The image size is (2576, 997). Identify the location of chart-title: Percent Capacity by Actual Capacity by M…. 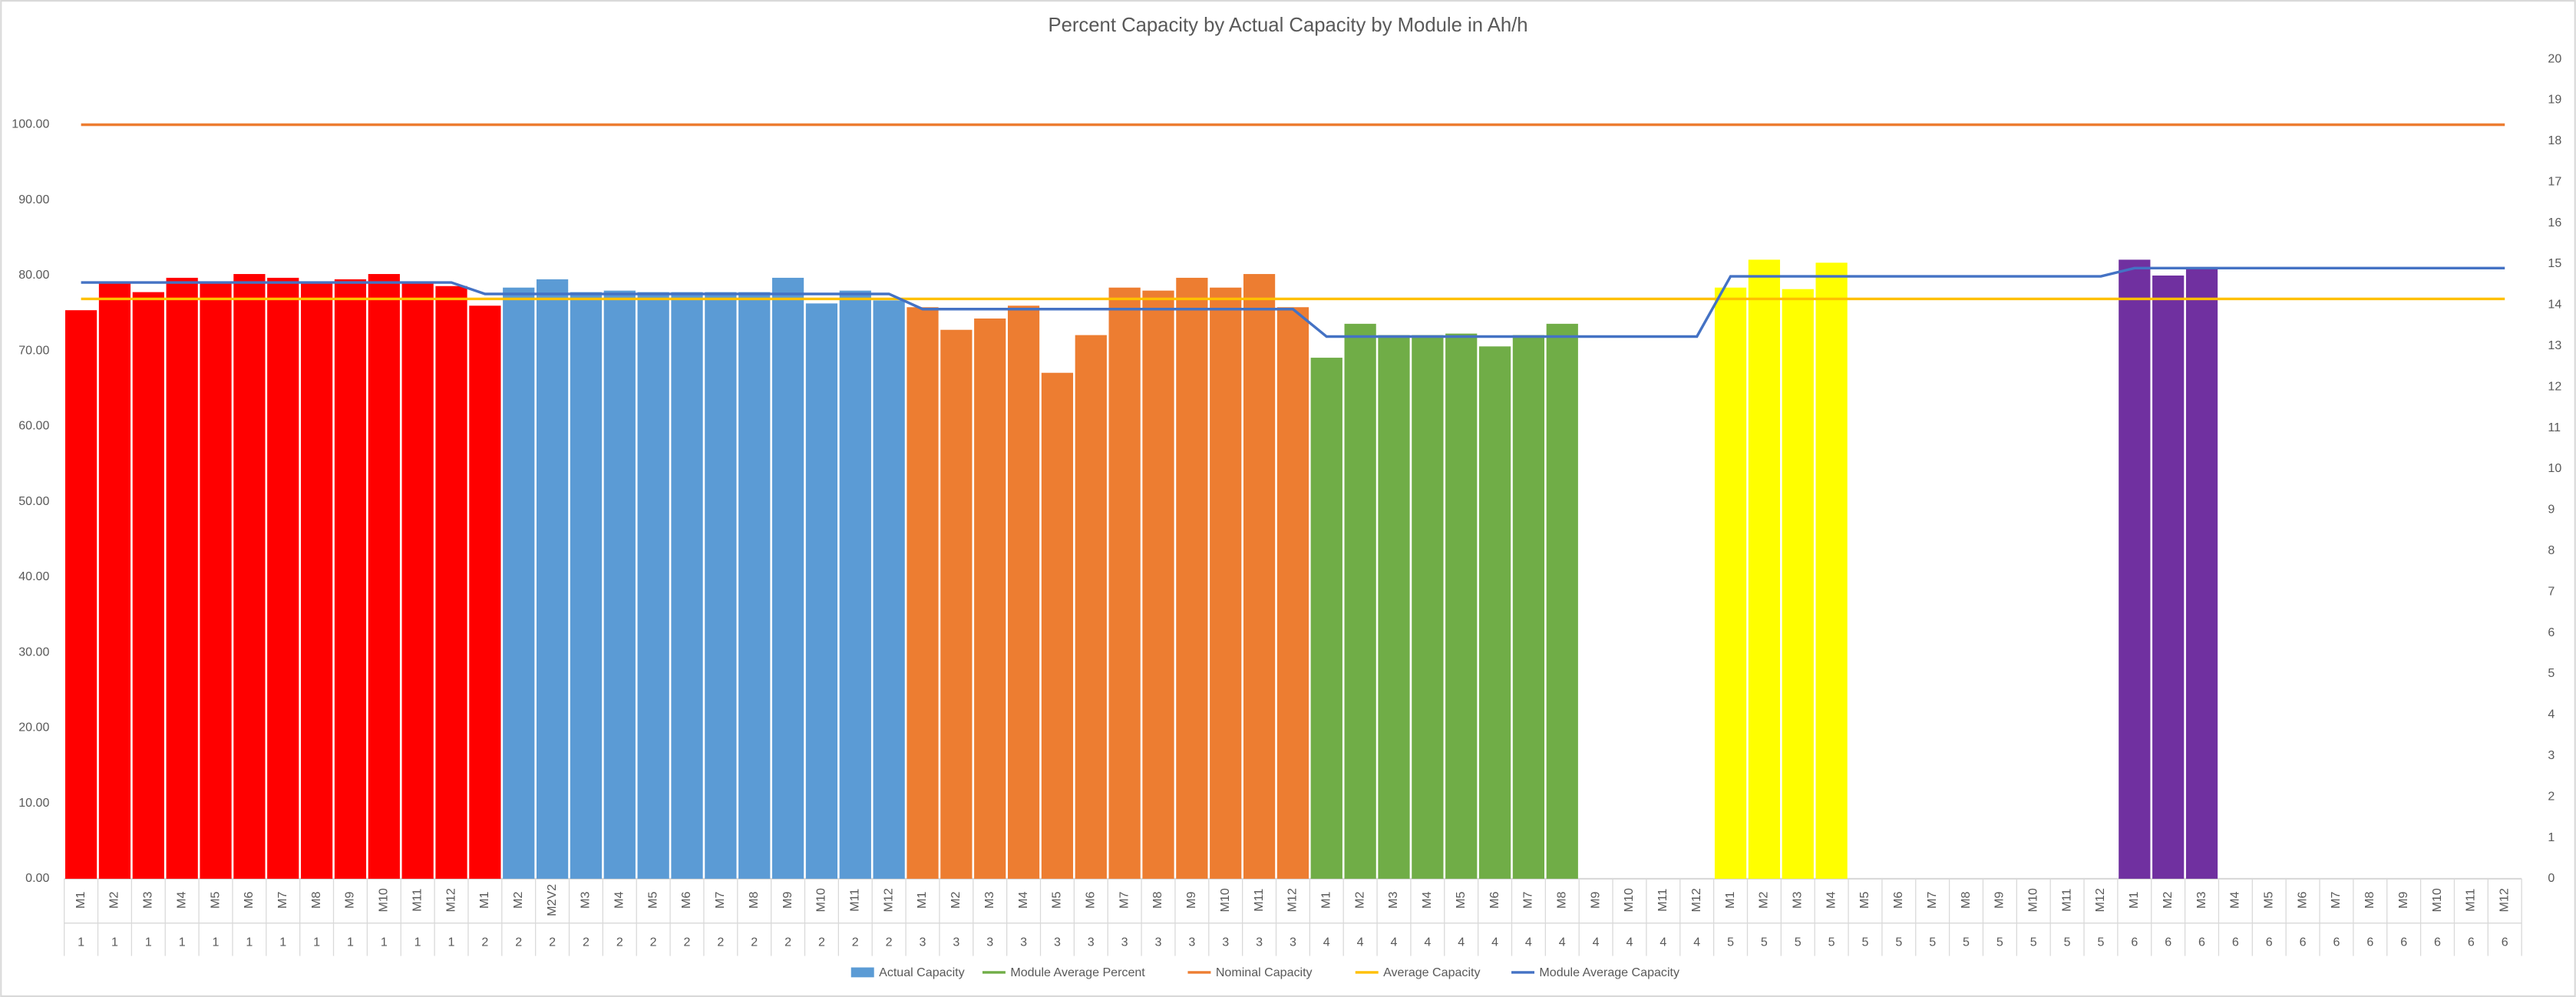
(1287, 26).